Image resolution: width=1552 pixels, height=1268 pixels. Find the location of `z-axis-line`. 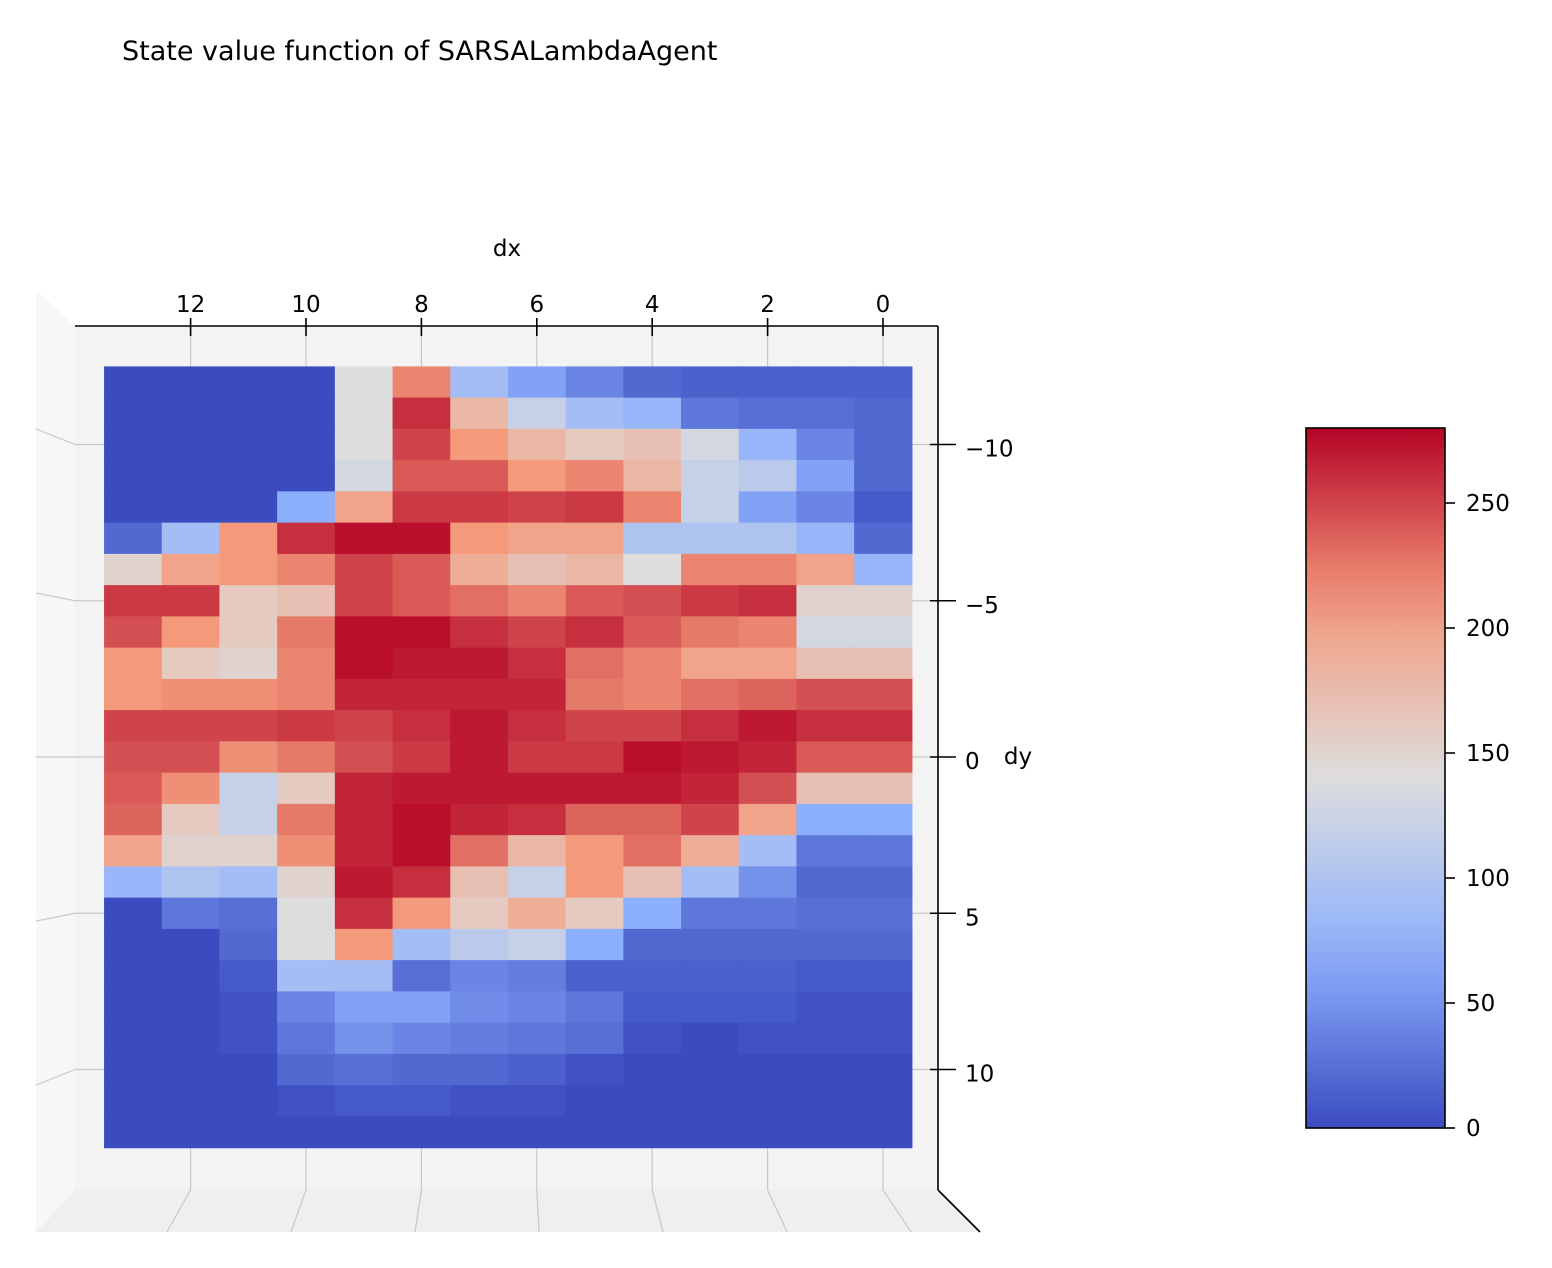

z-axis-line is located at coordinates (959, 1211).